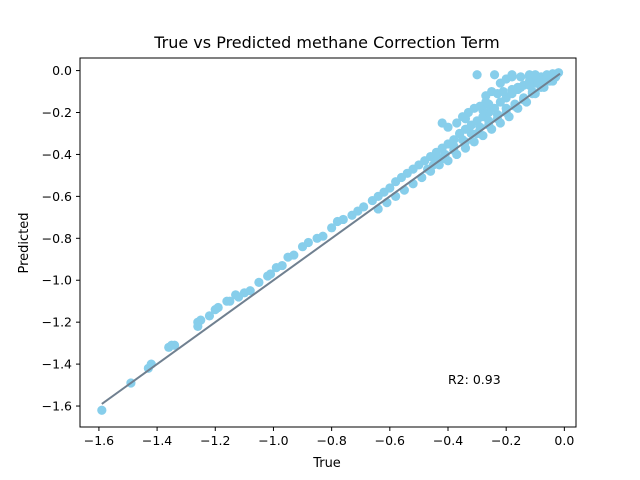 The image size is (640, 480). Describe the element at coordinates (474, 379) in the screenshot. I see `r2-annotation: R2: 0.93` at that location.